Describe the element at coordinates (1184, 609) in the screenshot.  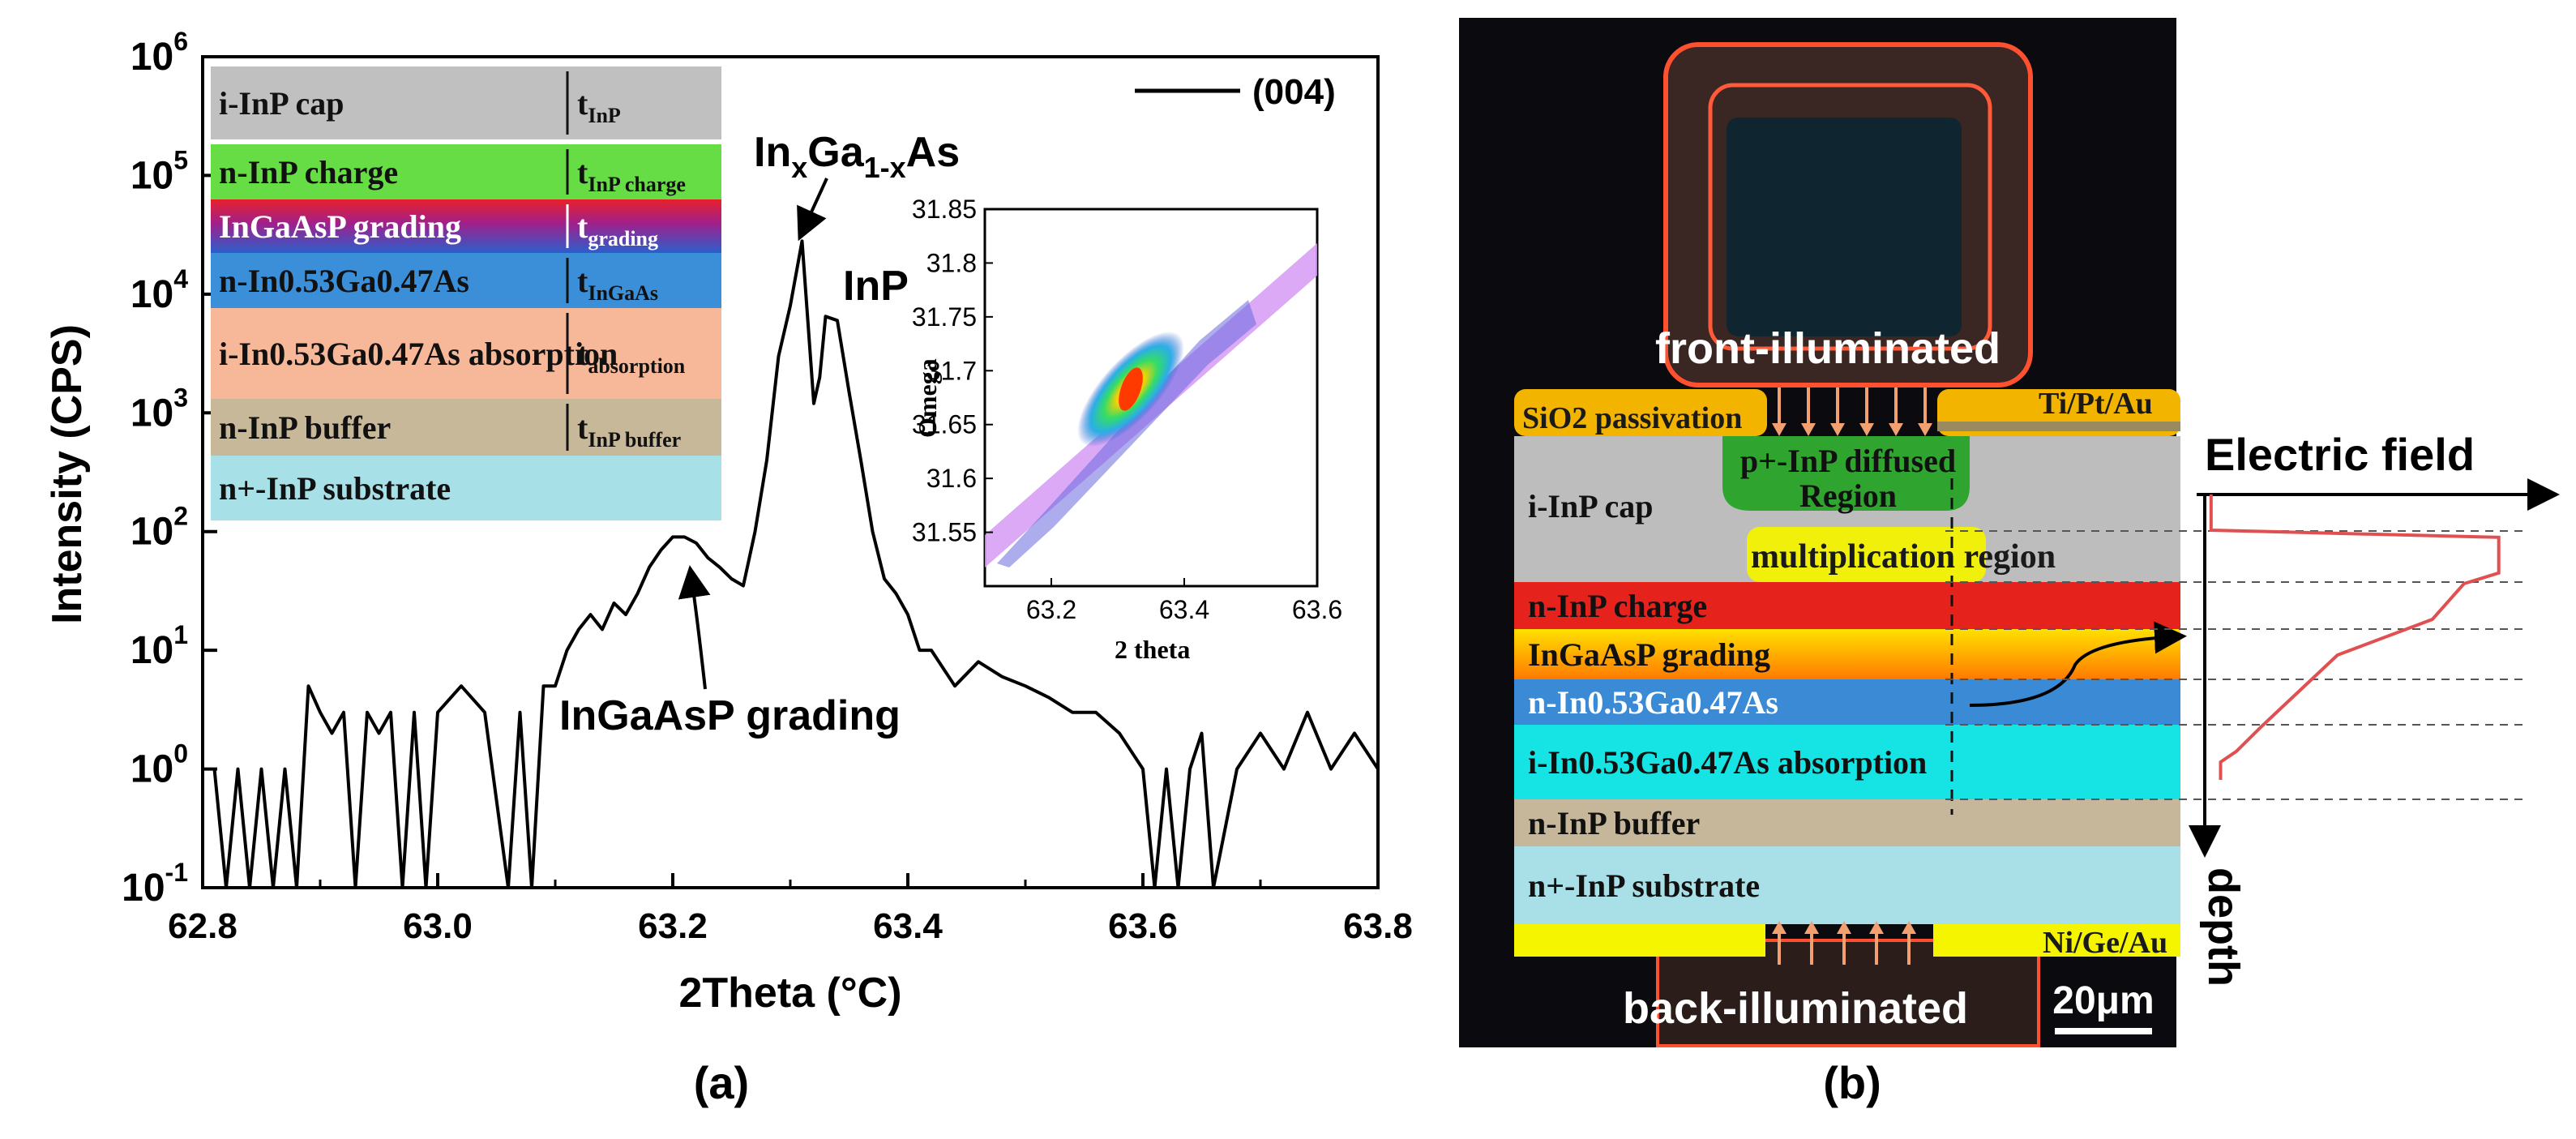
I see `inset-x-tick-label: 63.4` at that location.